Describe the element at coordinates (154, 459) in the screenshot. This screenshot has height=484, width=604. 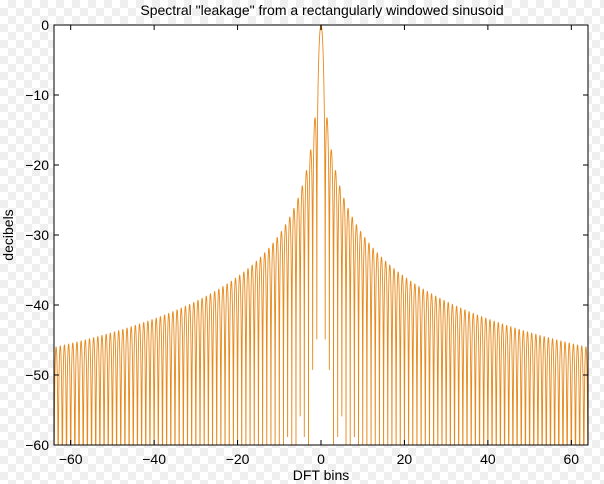
I see `x-tick-label: −40` at that location.